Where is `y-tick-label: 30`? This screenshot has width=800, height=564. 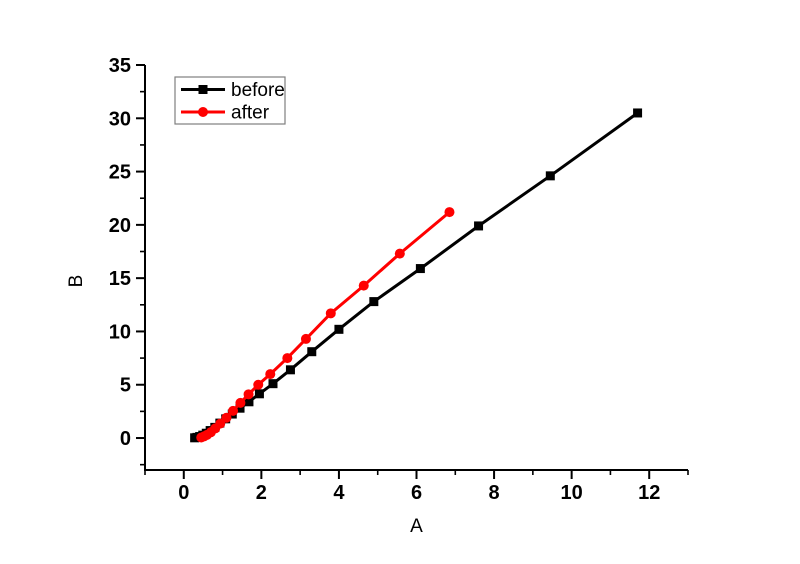
y-tick-label: 30 is located at coordinates (120, 119).